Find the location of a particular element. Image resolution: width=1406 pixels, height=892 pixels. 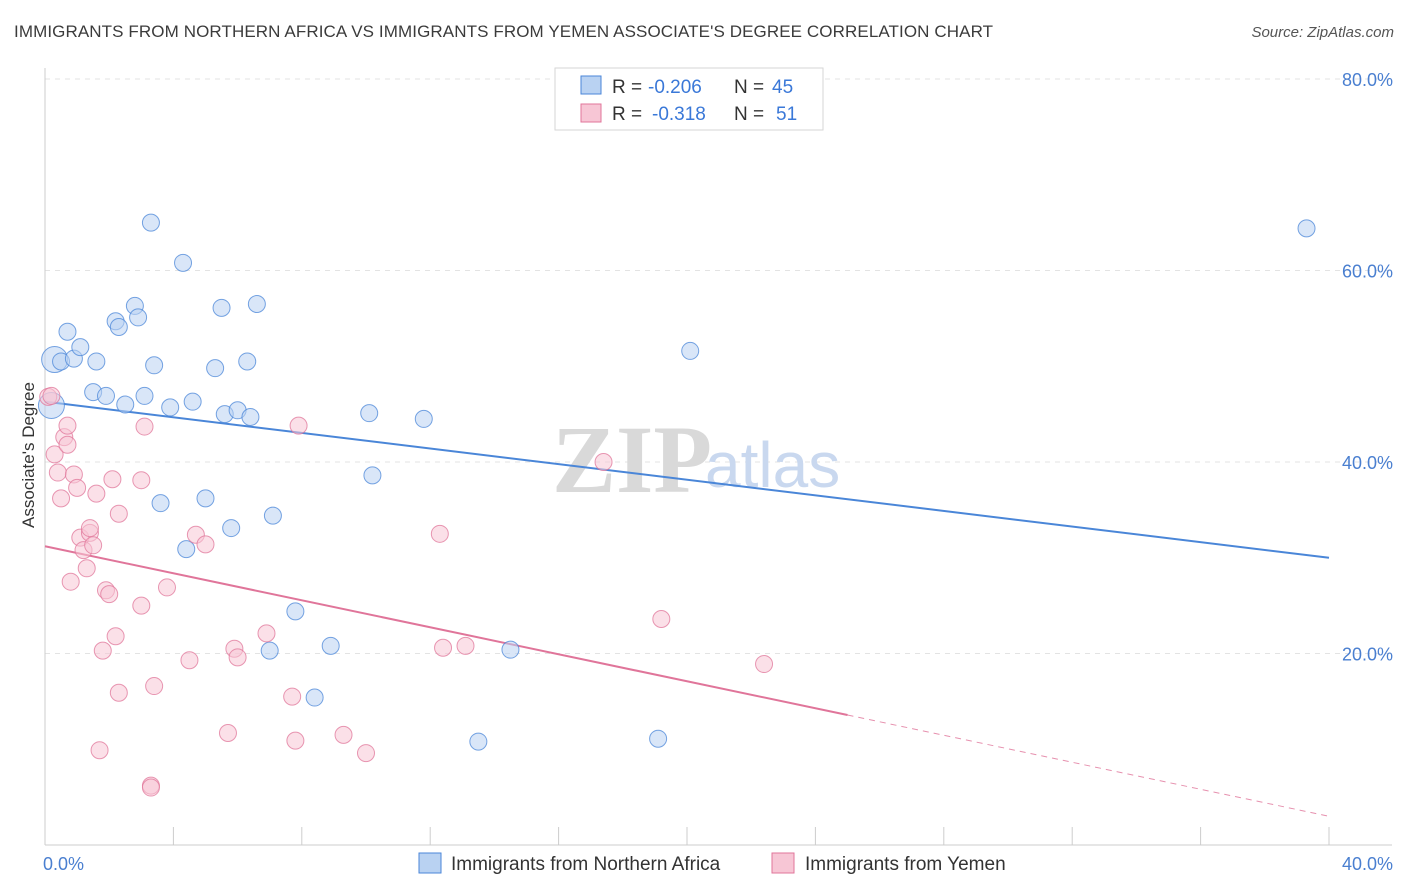

bottom-legend-swatch-northern-africa is located at coordinates (430, 863).